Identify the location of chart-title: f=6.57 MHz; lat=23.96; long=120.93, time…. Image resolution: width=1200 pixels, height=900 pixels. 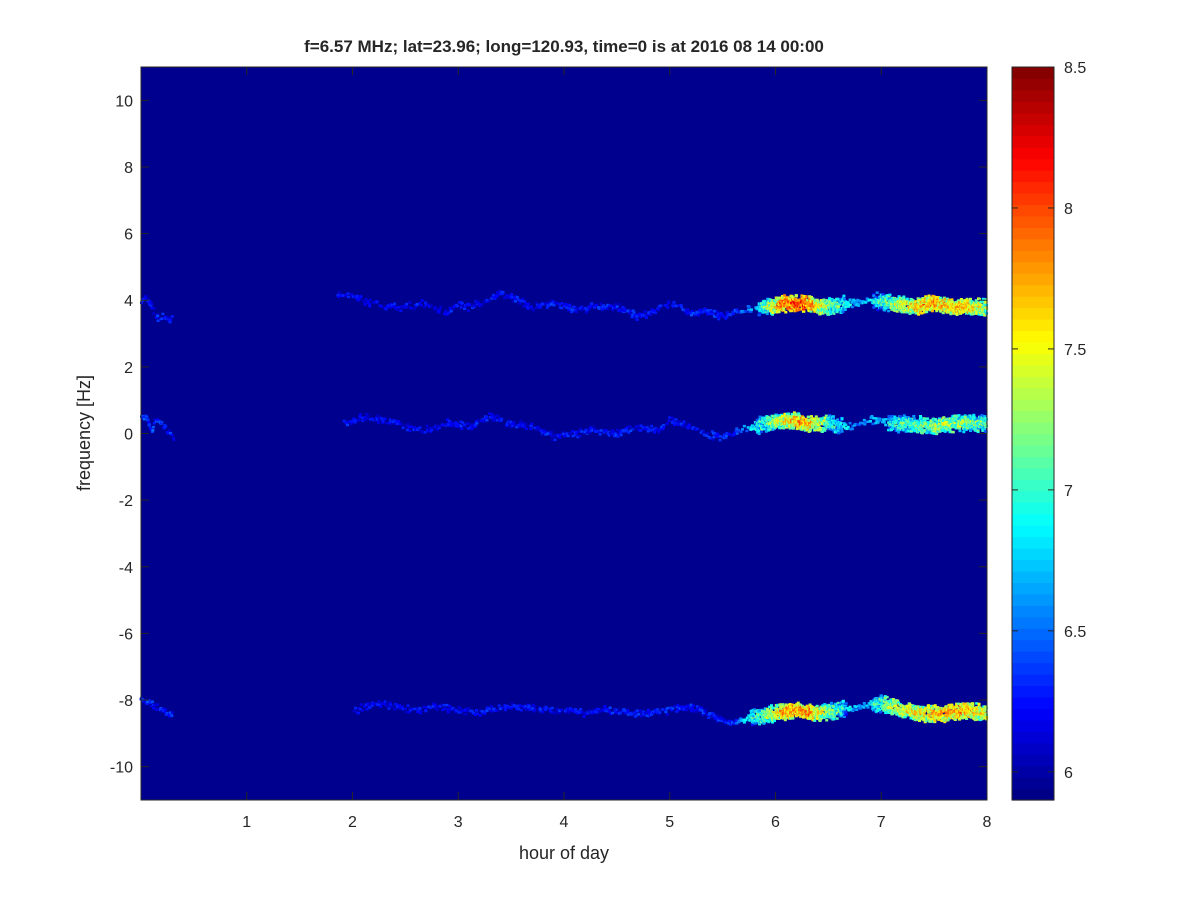
(564, 46).